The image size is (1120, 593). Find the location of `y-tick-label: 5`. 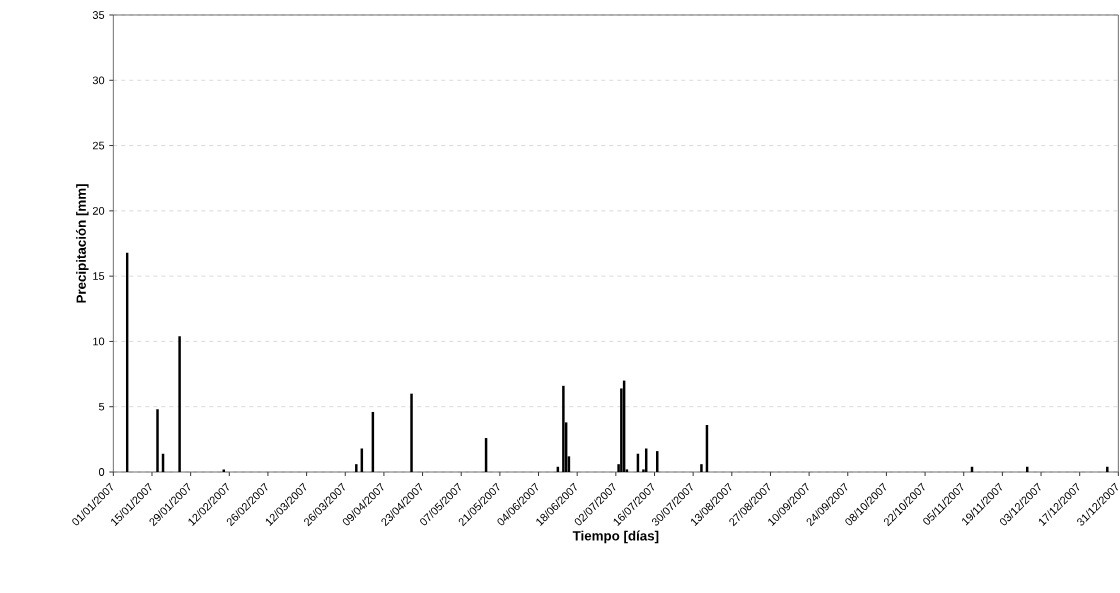

y-tick-label: 5 is located at coordinates (101, 406).